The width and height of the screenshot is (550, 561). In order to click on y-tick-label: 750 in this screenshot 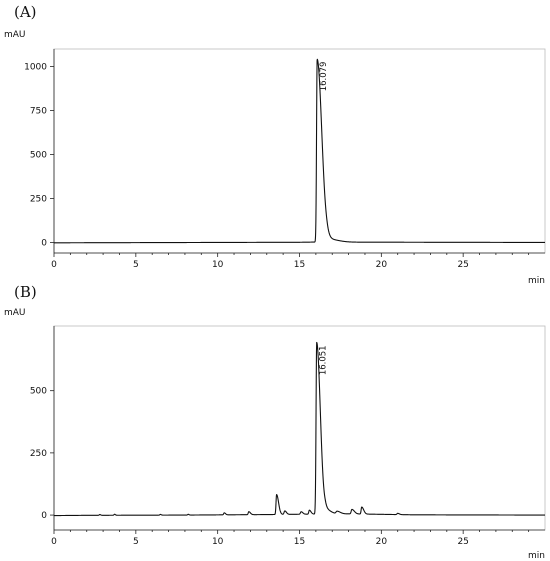, I will do `click(38, 112)`.